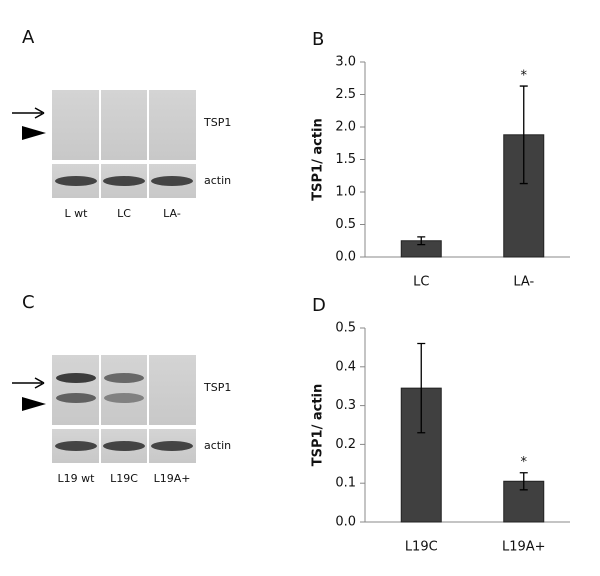  What do you see at coordinates (345, 483) in the screenshot?
I see `y-tick-label: 0.1` at bounding box center [345, 483].